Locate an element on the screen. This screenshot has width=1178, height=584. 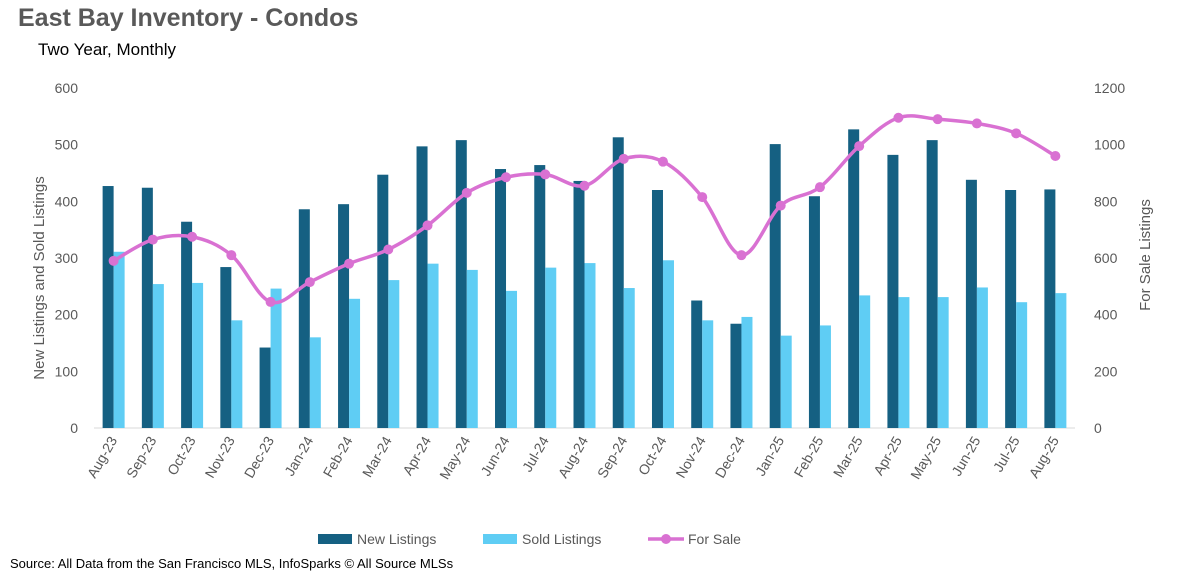
legend-label-new-listings: New Listings is located at coordinates (396, 539).